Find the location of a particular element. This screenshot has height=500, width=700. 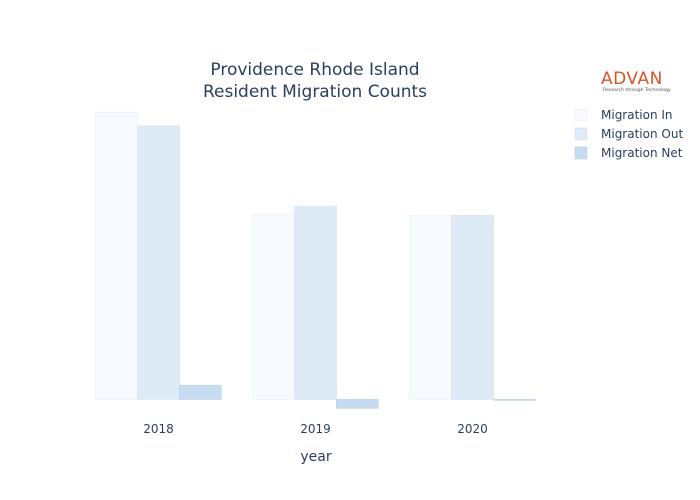

x-axis-title: year is located at coordinates (315, 457).